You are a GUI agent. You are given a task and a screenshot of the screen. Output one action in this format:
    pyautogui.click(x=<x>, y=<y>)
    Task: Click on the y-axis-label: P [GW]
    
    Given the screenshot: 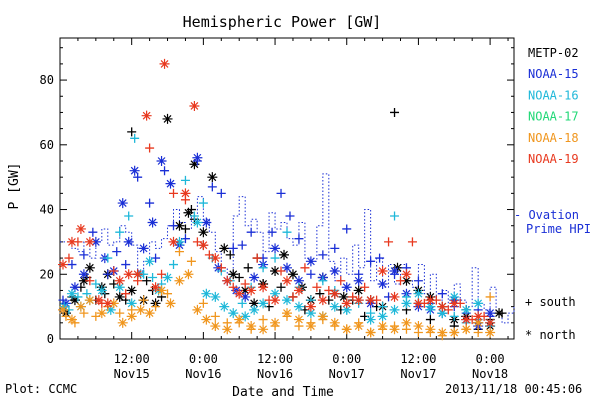 What is the action you would take?
    pyautogui.click(x=14, y=186)
    